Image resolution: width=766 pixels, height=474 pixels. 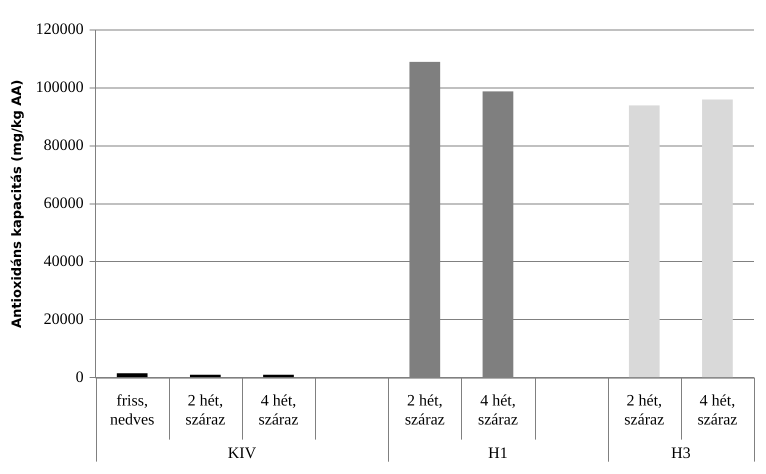 I want to click on text: H1, so click(x=498, y=453).